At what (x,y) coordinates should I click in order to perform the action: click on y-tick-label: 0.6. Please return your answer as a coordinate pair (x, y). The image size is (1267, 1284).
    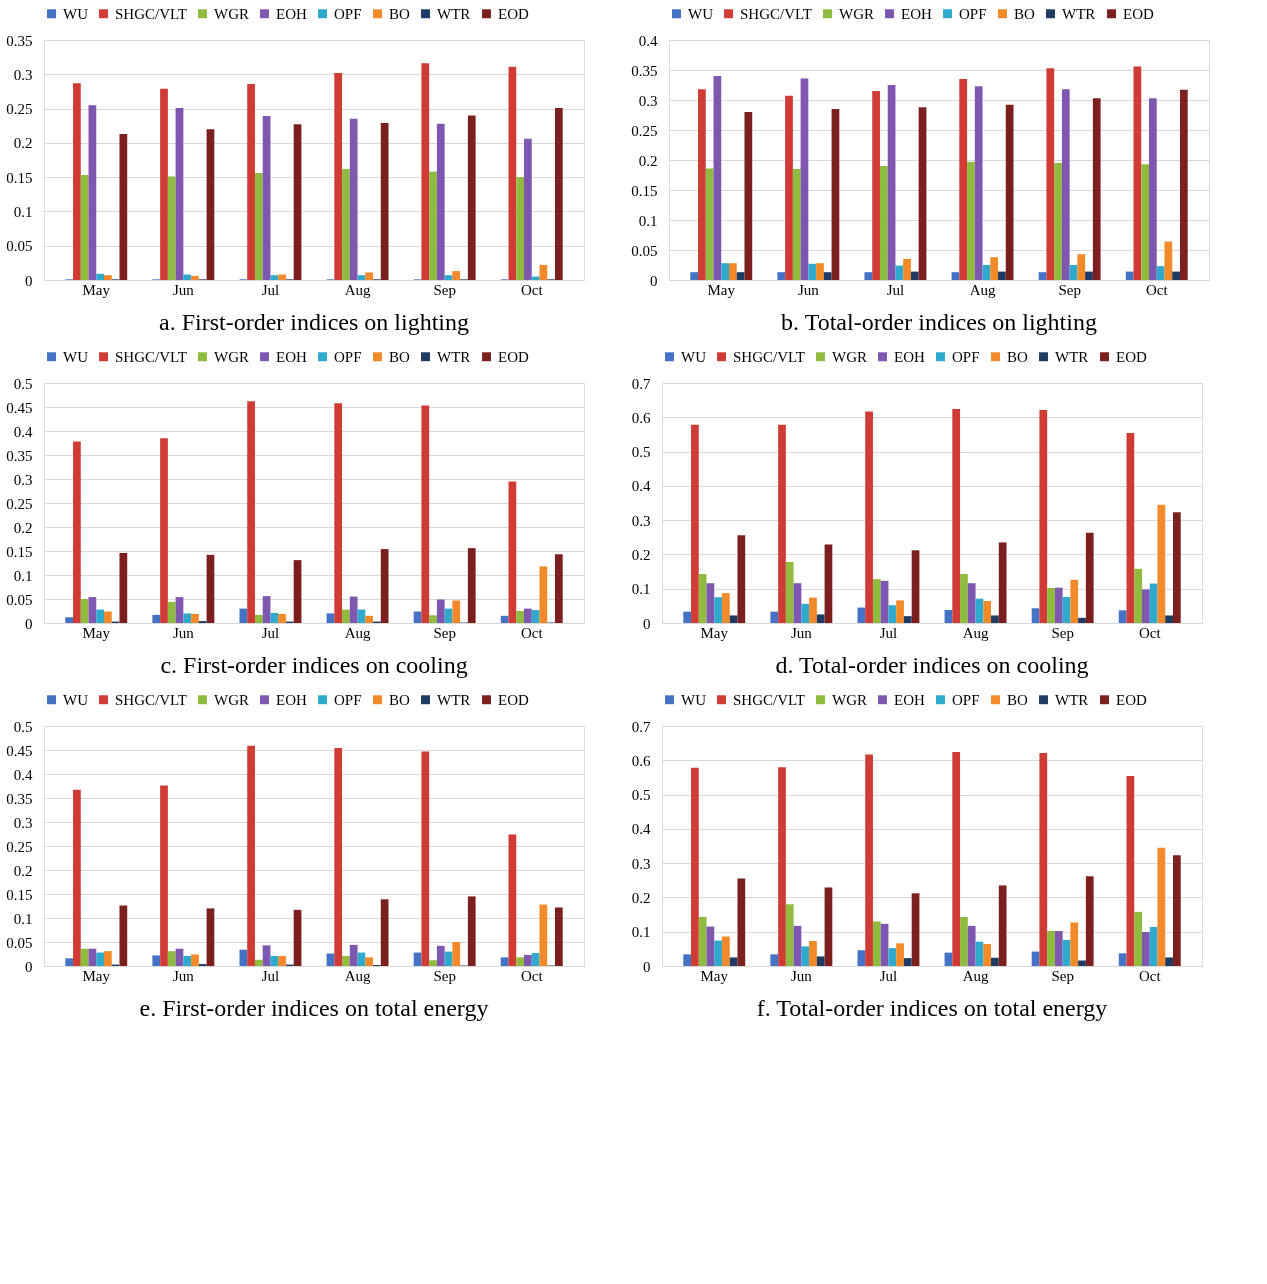
    Looking at the image, I should click on (641, 760).